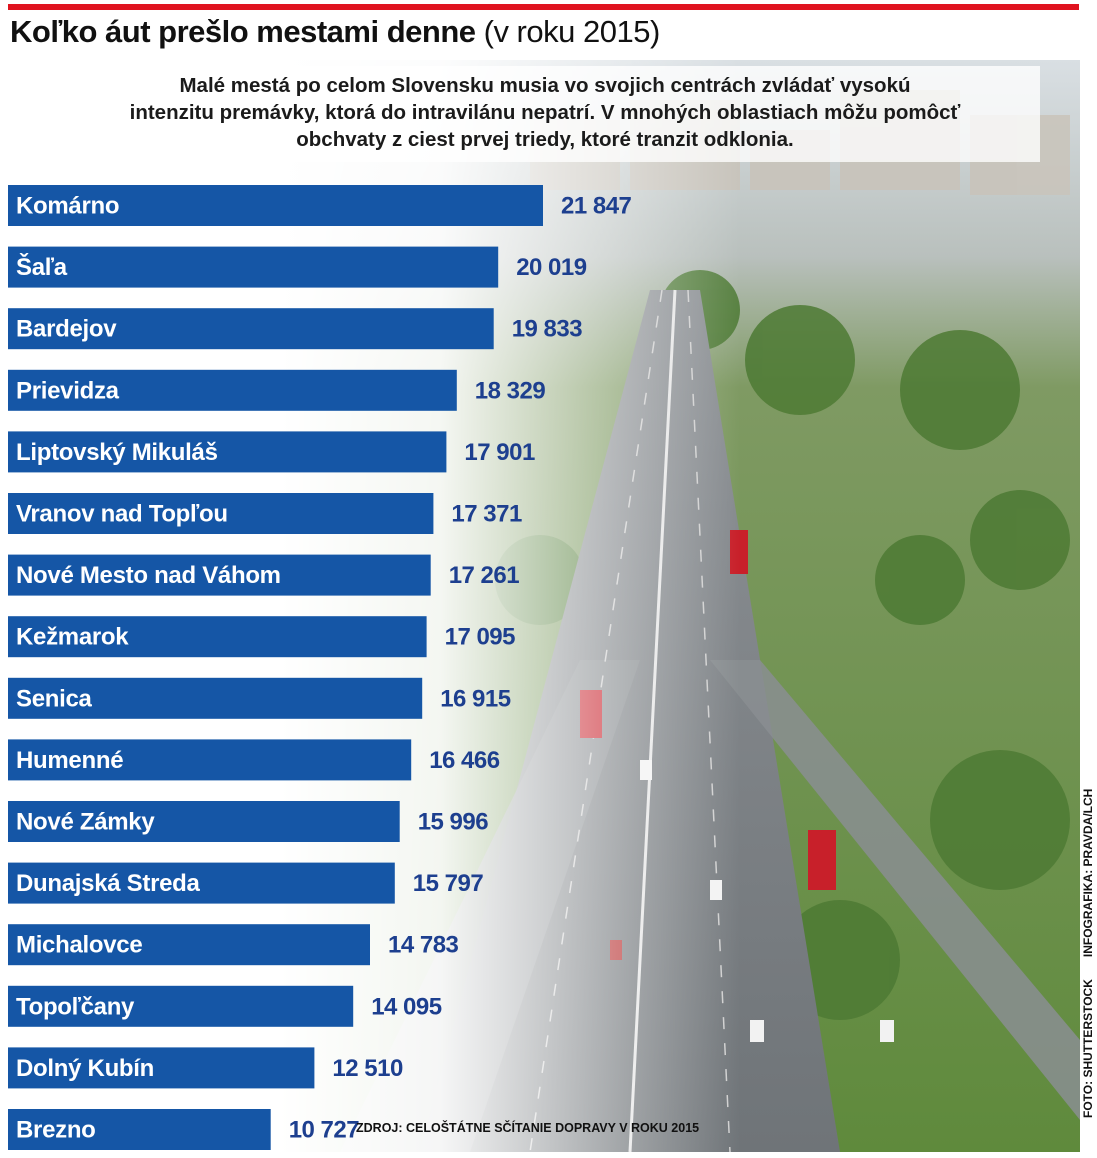 The height and width of the screenshot is (1158, 1097). I want to click on intro-backdrop, so click(550, 114).